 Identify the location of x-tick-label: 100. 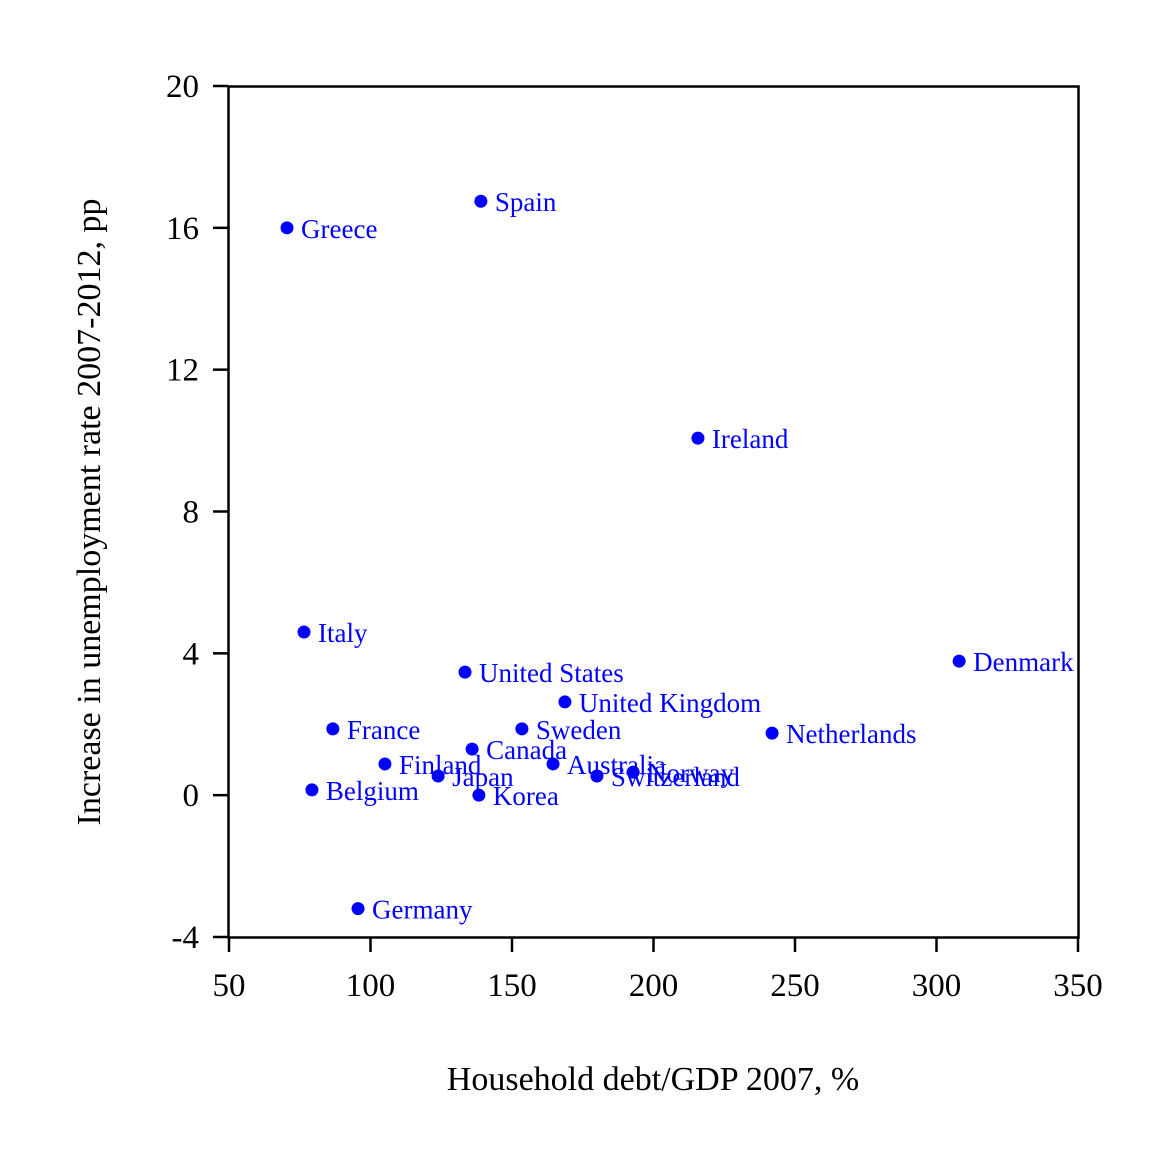
(371, 986).